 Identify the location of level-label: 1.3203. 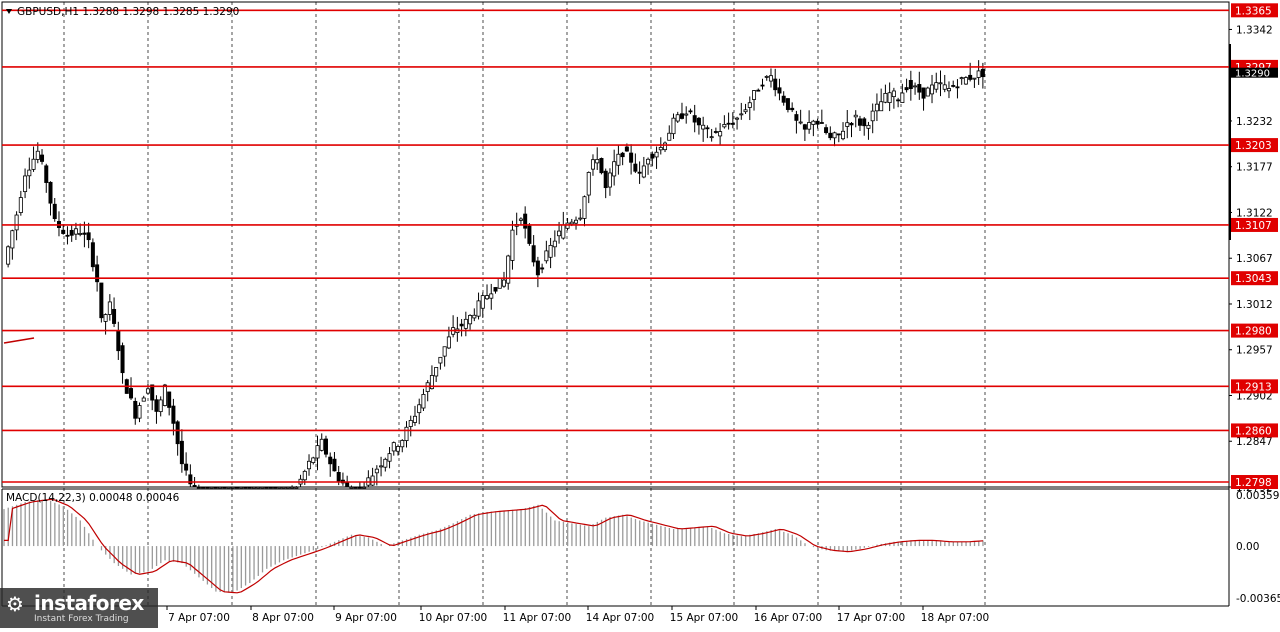
(1253, 146).